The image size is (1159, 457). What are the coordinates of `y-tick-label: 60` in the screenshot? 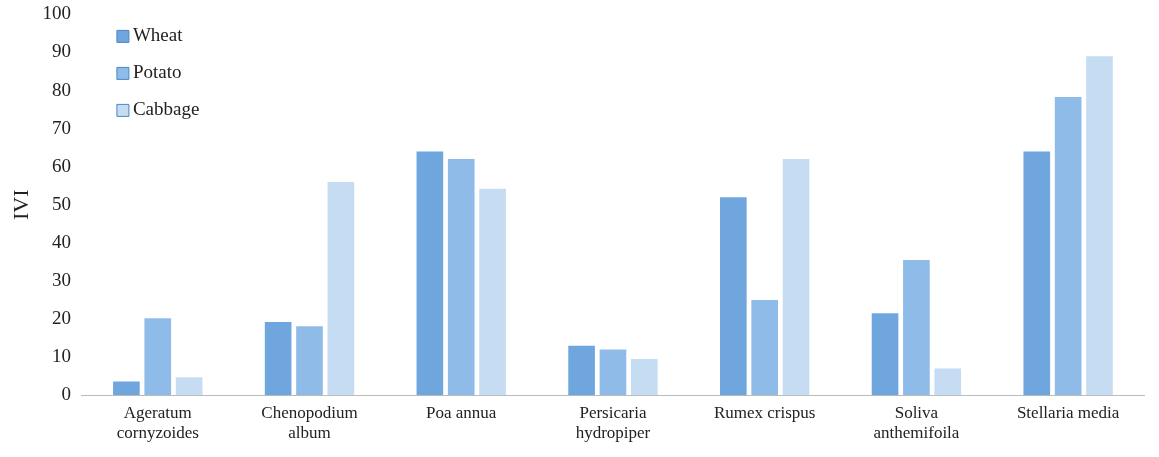 It's located at (61, 165).